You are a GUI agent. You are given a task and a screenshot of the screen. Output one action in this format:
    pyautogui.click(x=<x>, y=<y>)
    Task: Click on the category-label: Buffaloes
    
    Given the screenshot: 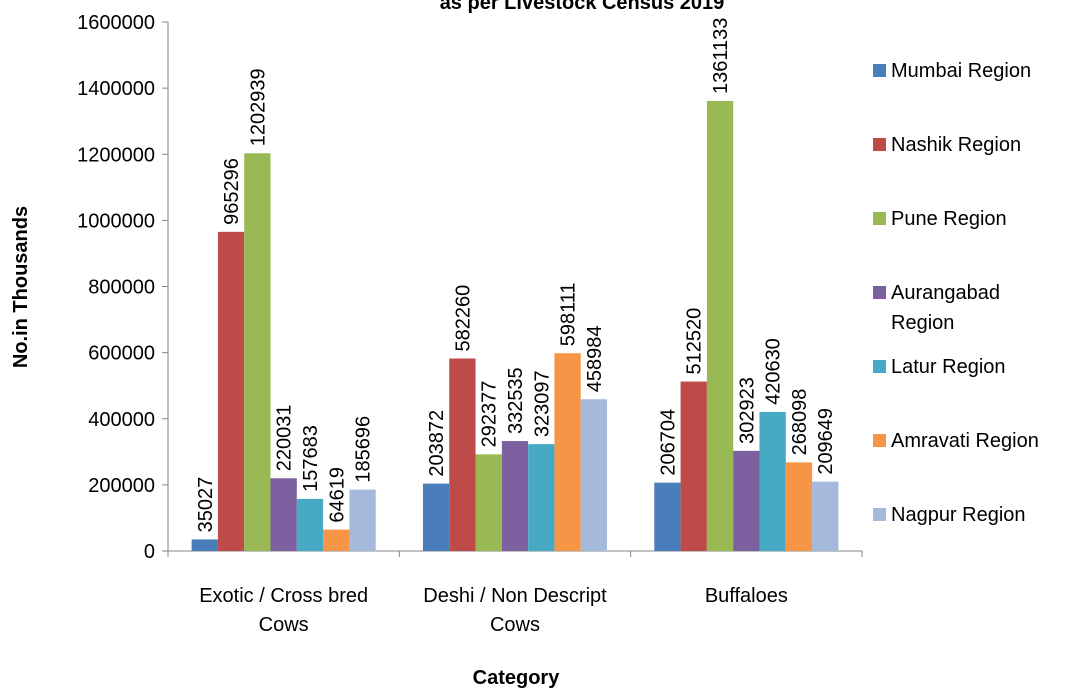 What is the action you would take?
    pyautogui.click(x=746, y=596)
    